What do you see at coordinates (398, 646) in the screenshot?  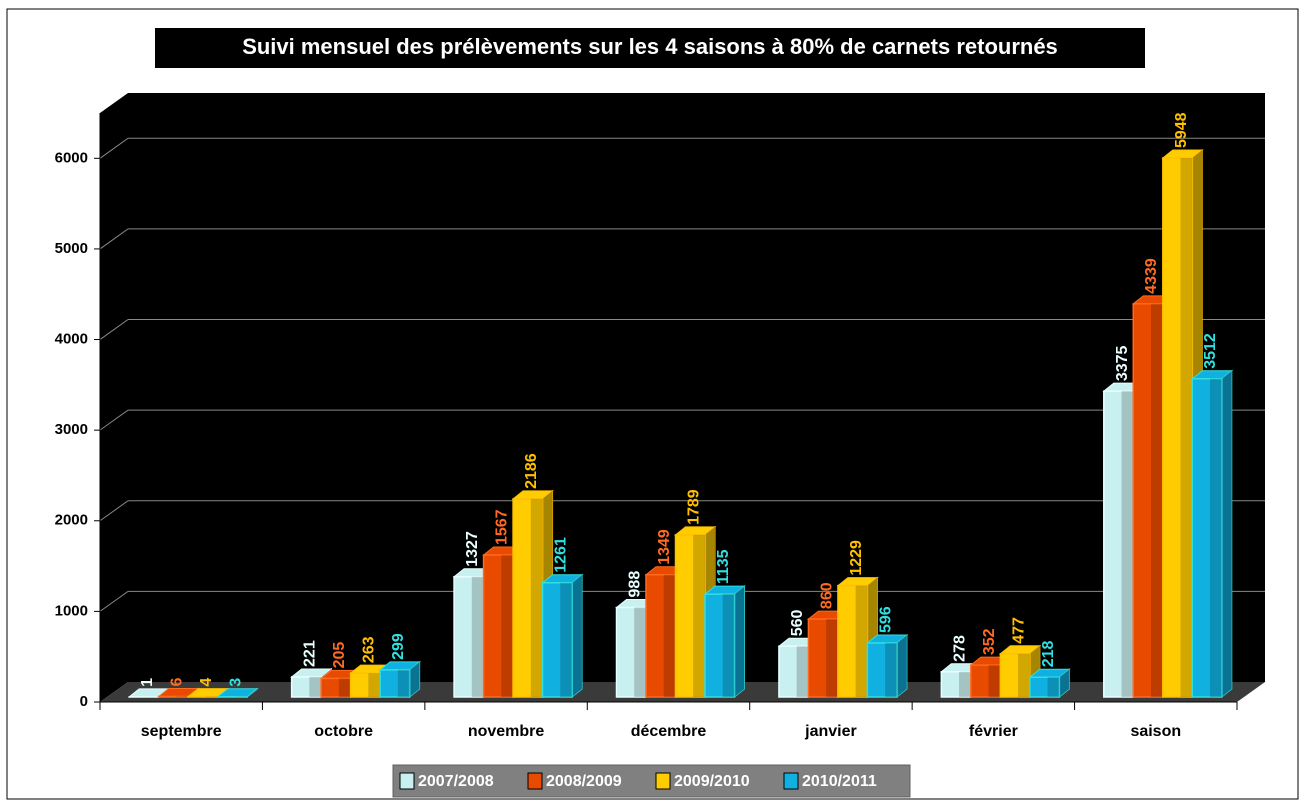 I see `value-label: 299` at bounding box center [398, 646].